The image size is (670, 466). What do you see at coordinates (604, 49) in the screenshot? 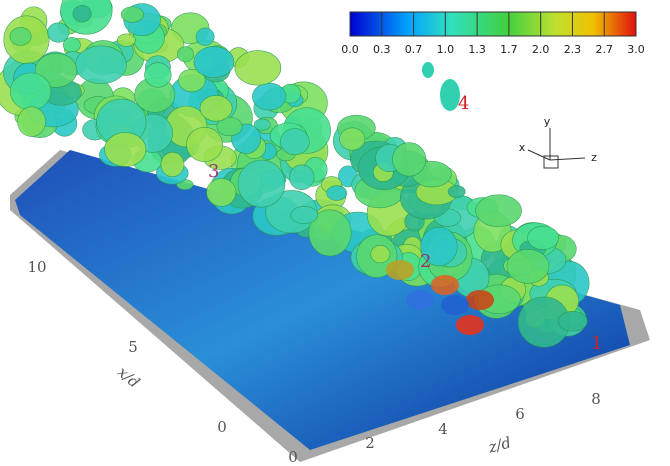
I see `colorbar-tick: 2.7` at bounding box center [604, 49].